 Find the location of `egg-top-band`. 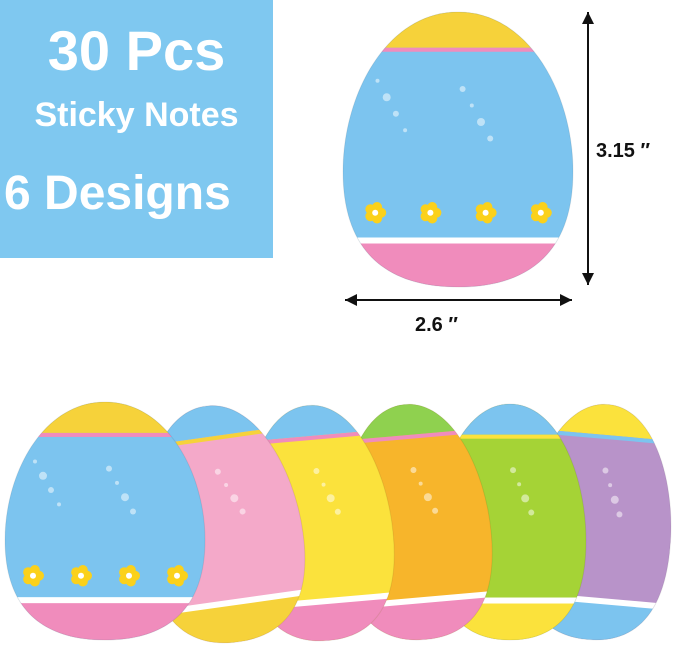

egg-top-band is located at coordinates (458, 30).